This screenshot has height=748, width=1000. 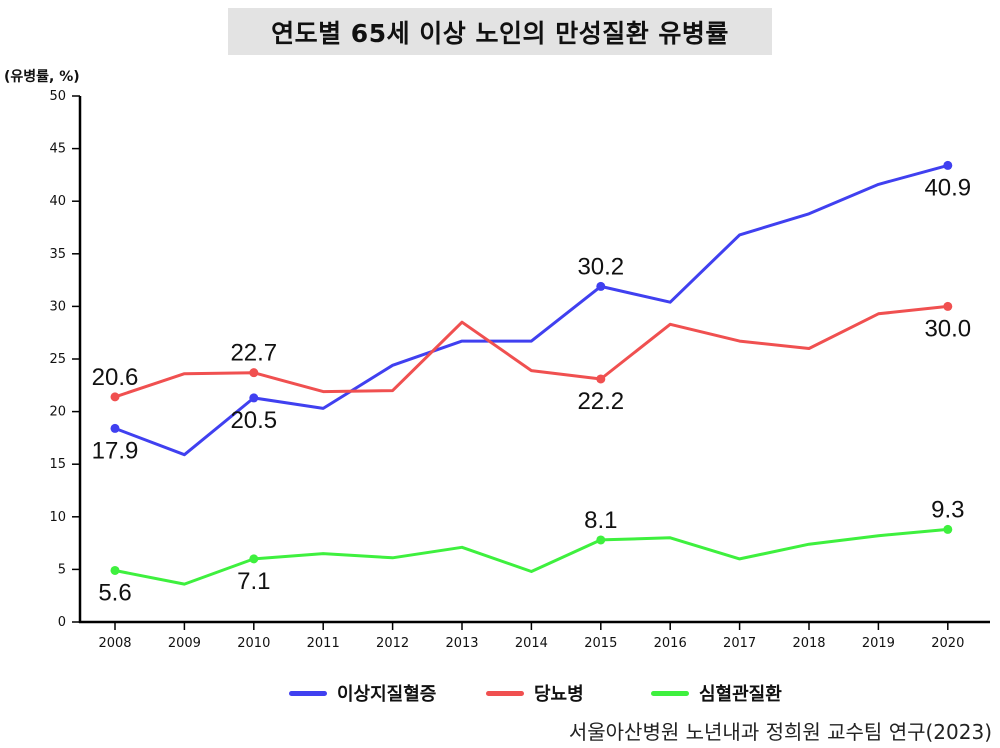 I want to click on x-tick-label: 2017, so click(x=739, y=643).